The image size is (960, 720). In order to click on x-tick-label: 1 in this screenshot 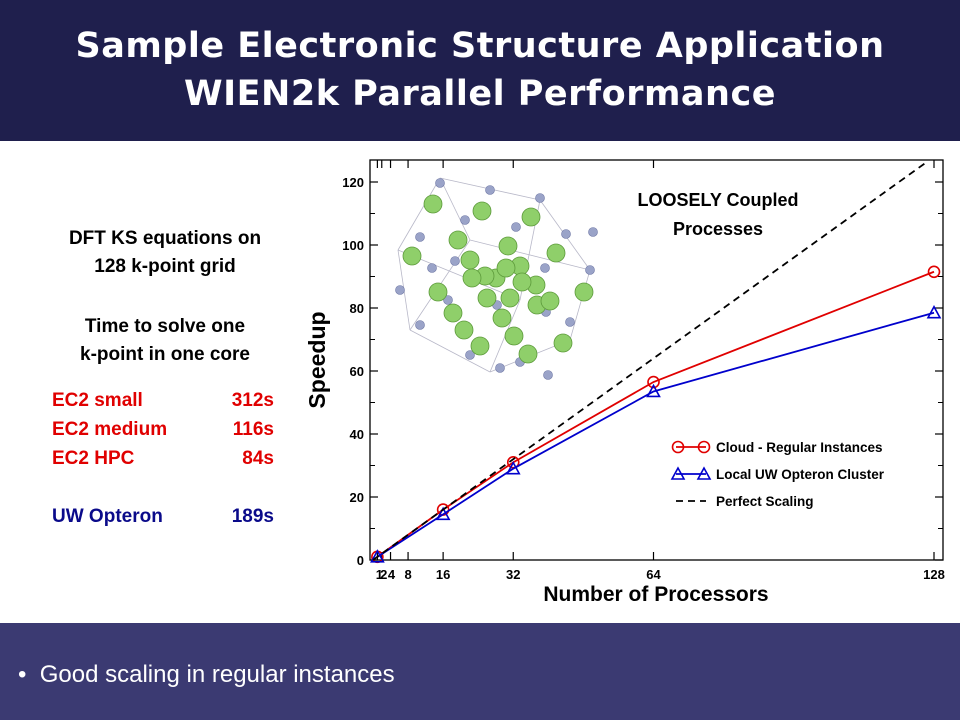, I will do `click(379, 574)`.